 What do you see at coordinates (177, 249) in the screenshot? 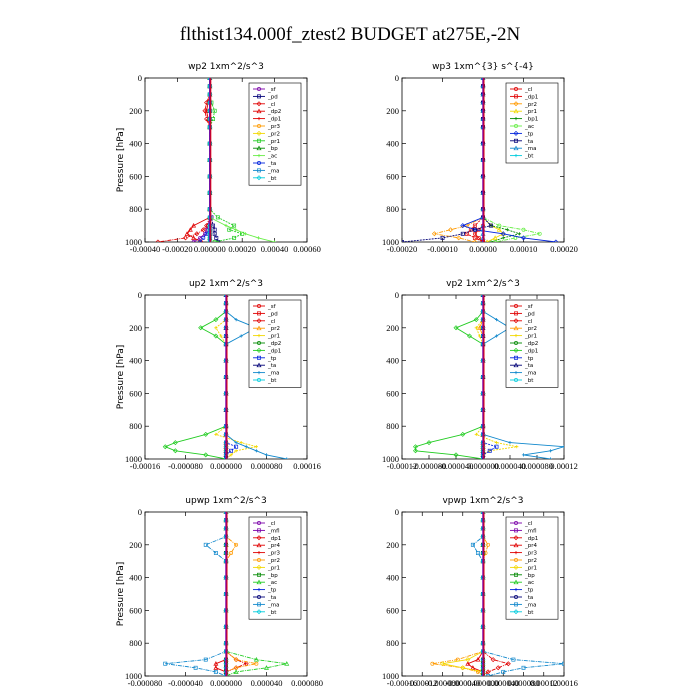
I see `x-tick-label: -0.00020` at bounding box center [177, 249].